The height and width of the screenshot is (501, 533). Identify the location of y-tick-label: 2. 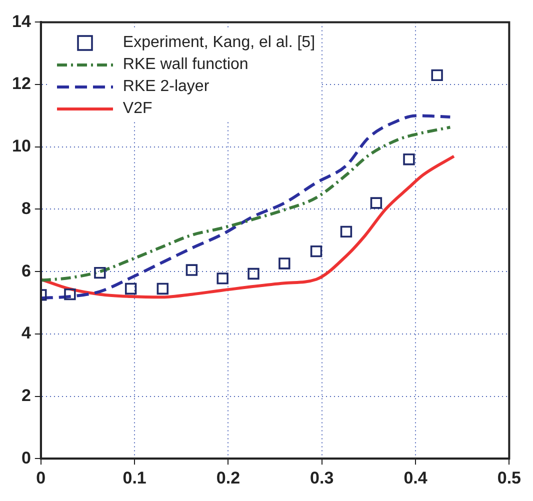
(26, 395).